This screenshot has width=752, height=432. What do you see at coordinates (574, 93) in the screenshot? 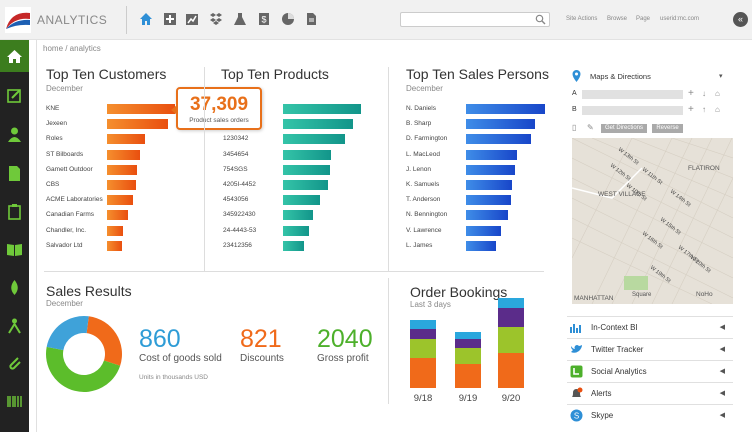
I see `maps-a-label: A` at bounding box center [574, 93].